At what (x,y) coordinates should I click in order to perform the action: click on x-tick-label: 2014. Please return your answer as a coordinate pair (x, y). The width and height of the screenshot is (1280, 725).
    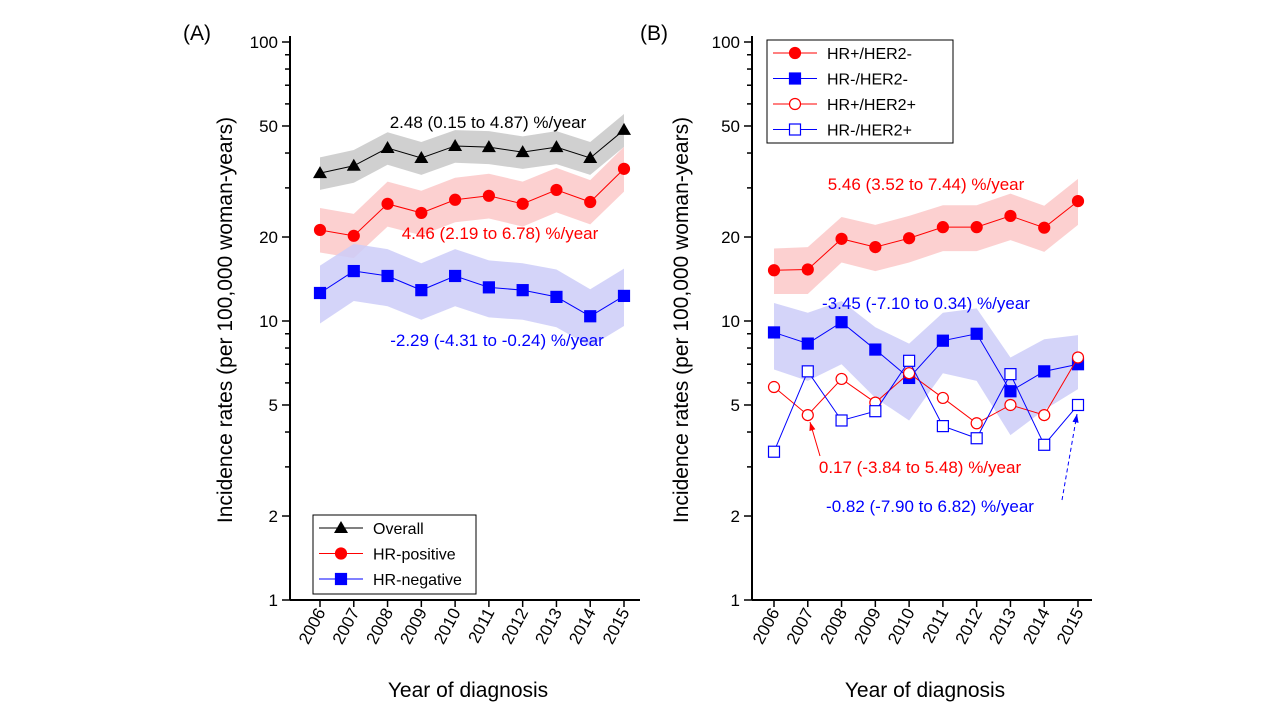
    Looking at the image, I should click on (1036, 626).